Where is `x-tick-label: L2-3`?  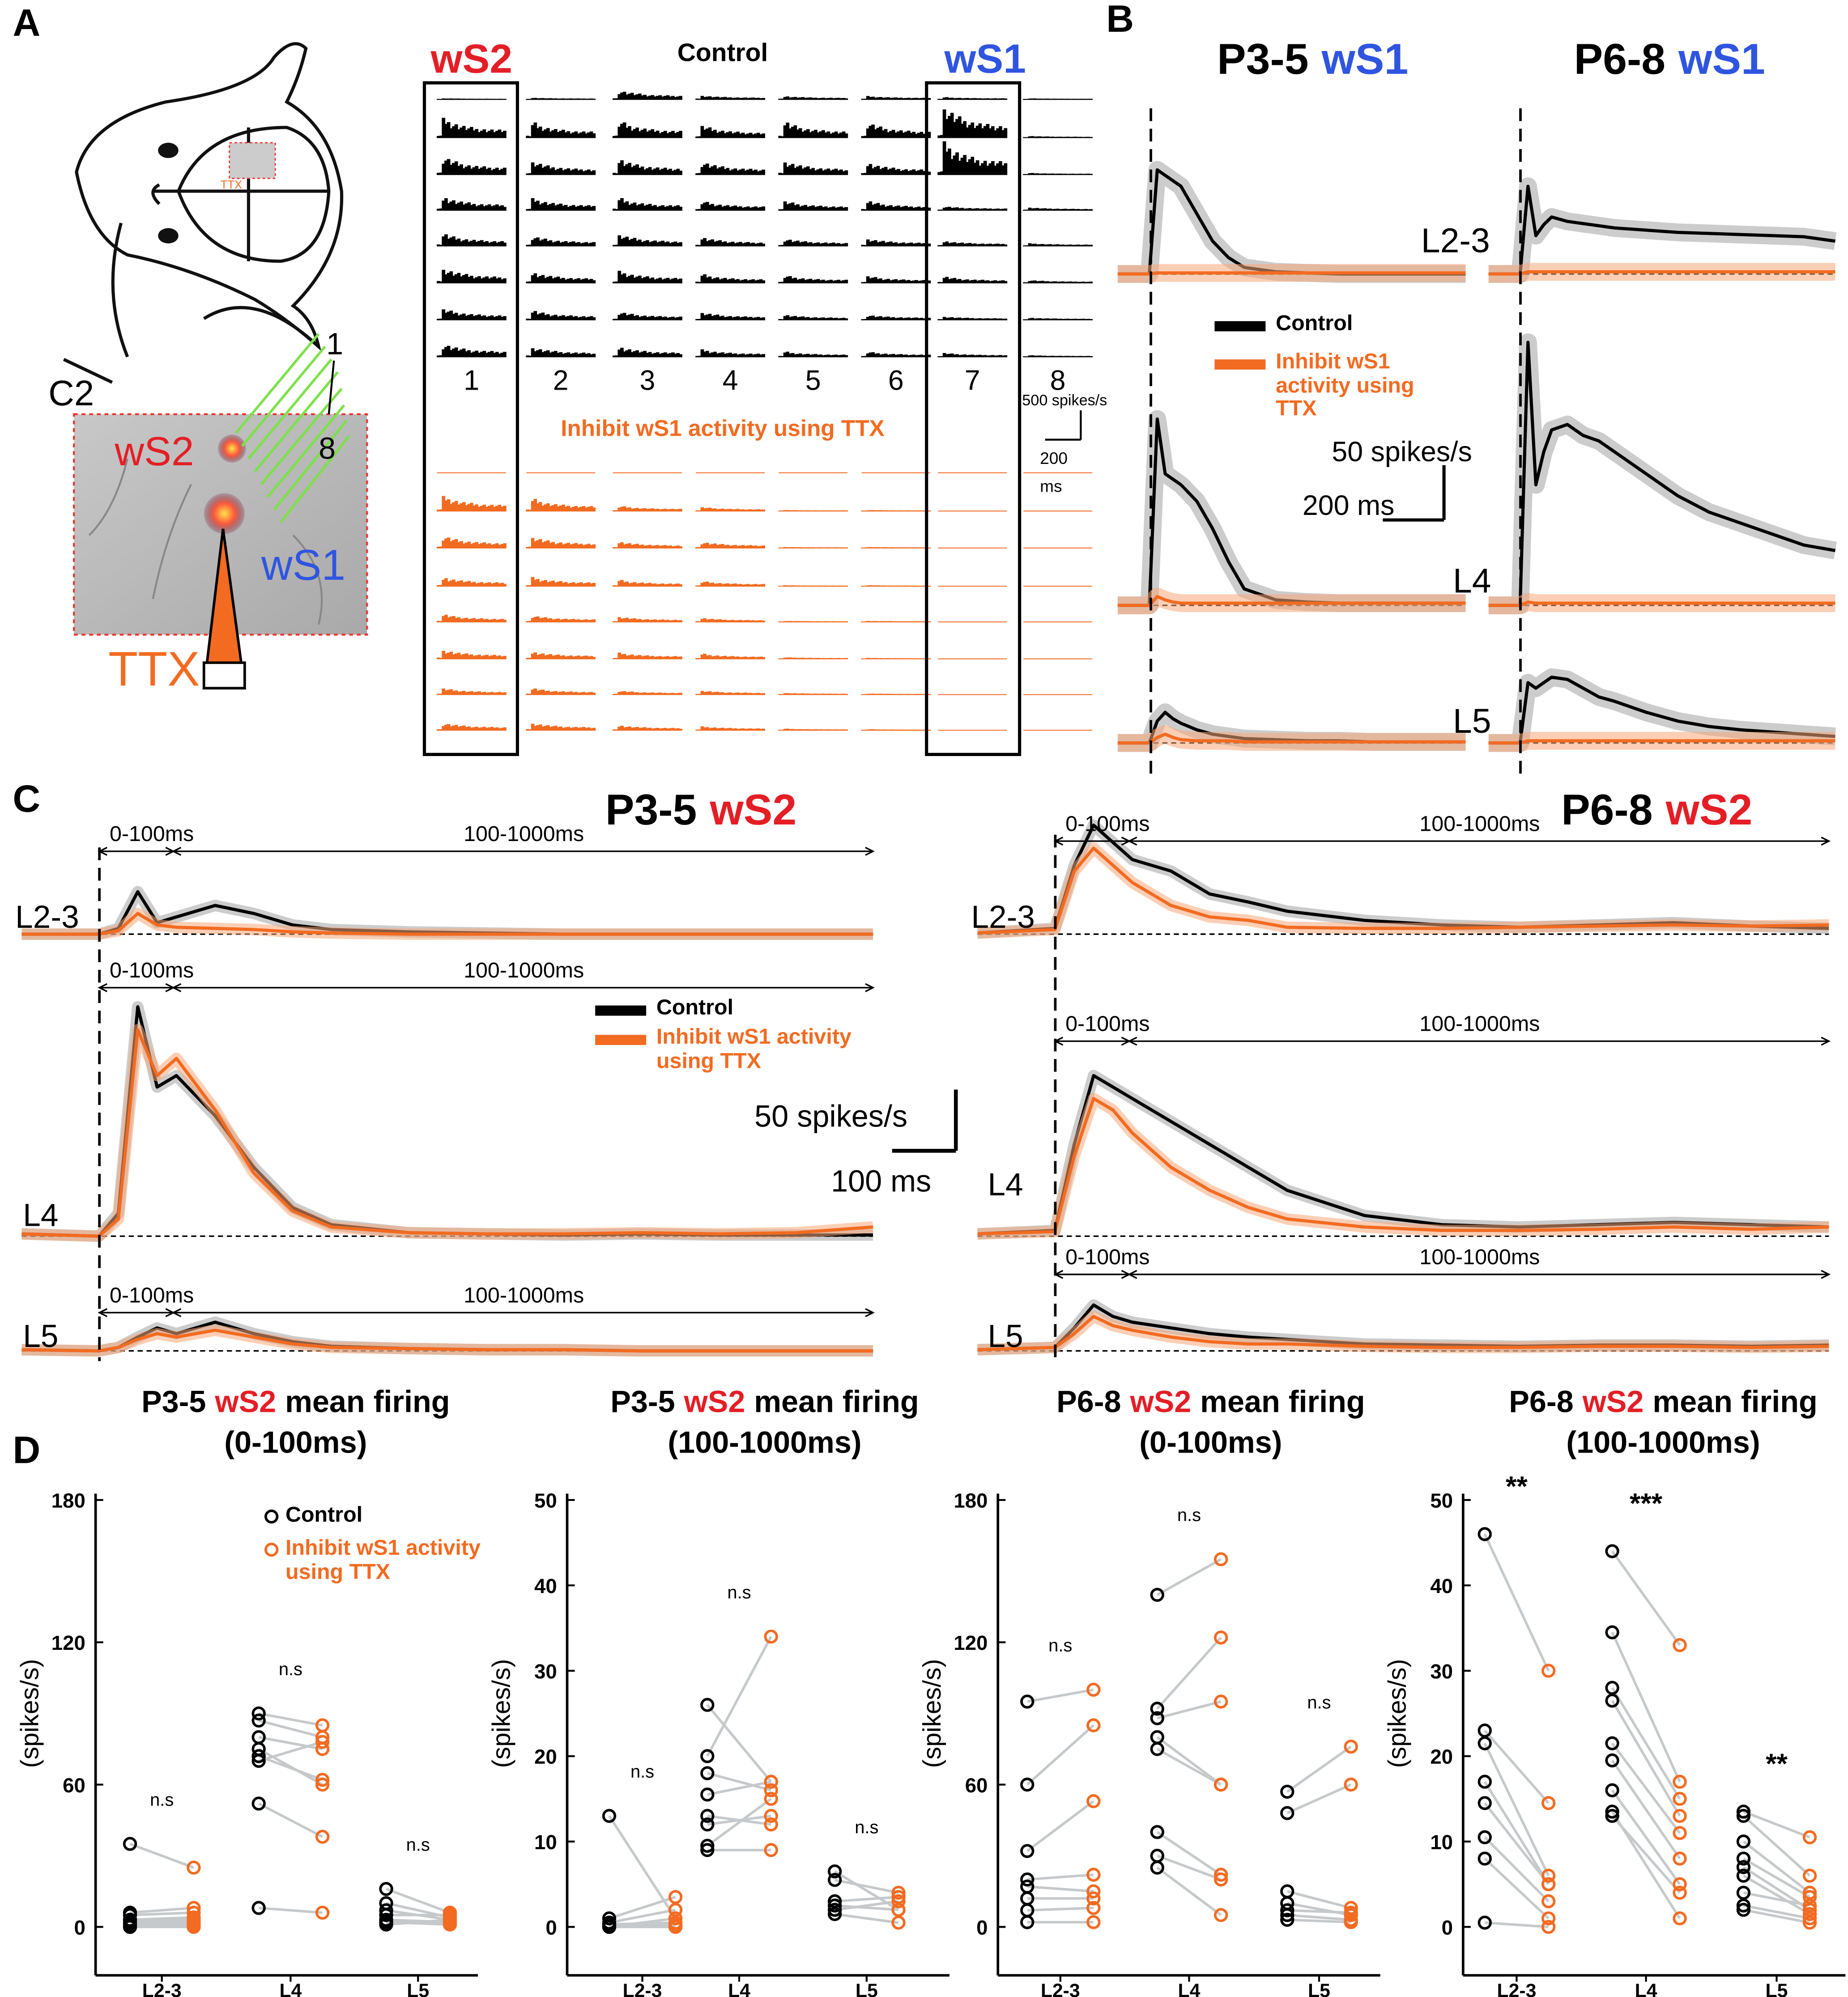 x-tick-label: L2-3 is located at coordinates (1060, 1989).